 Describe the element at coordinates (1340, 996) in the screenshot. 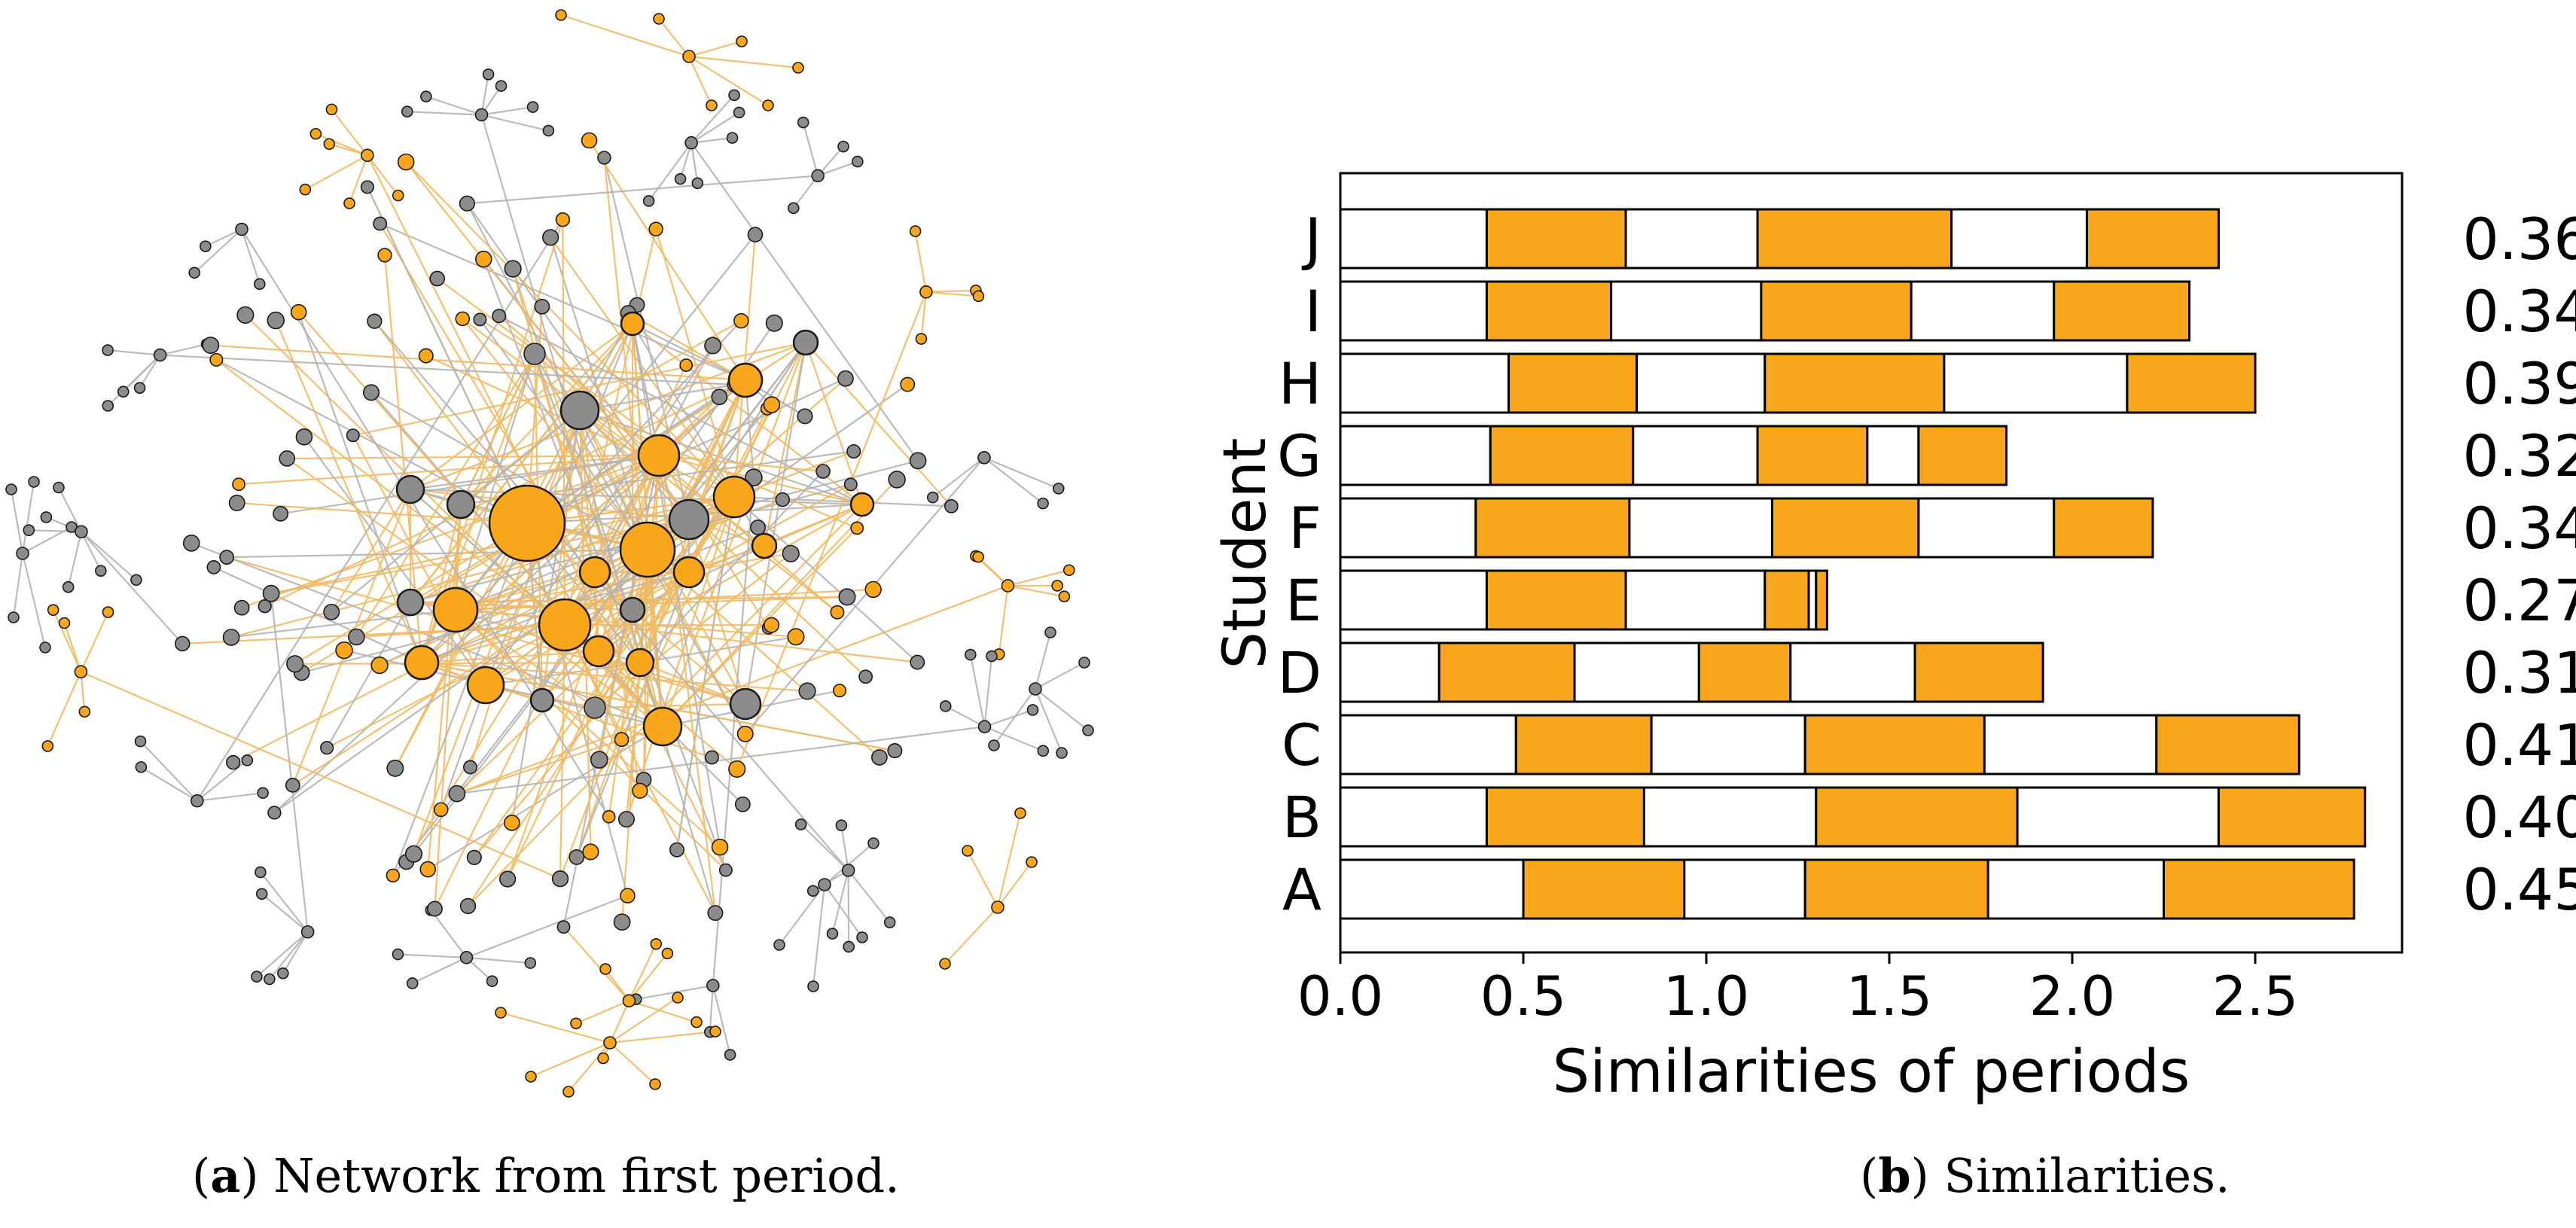

I see `x-tick-label-0: 0.0` at that location.